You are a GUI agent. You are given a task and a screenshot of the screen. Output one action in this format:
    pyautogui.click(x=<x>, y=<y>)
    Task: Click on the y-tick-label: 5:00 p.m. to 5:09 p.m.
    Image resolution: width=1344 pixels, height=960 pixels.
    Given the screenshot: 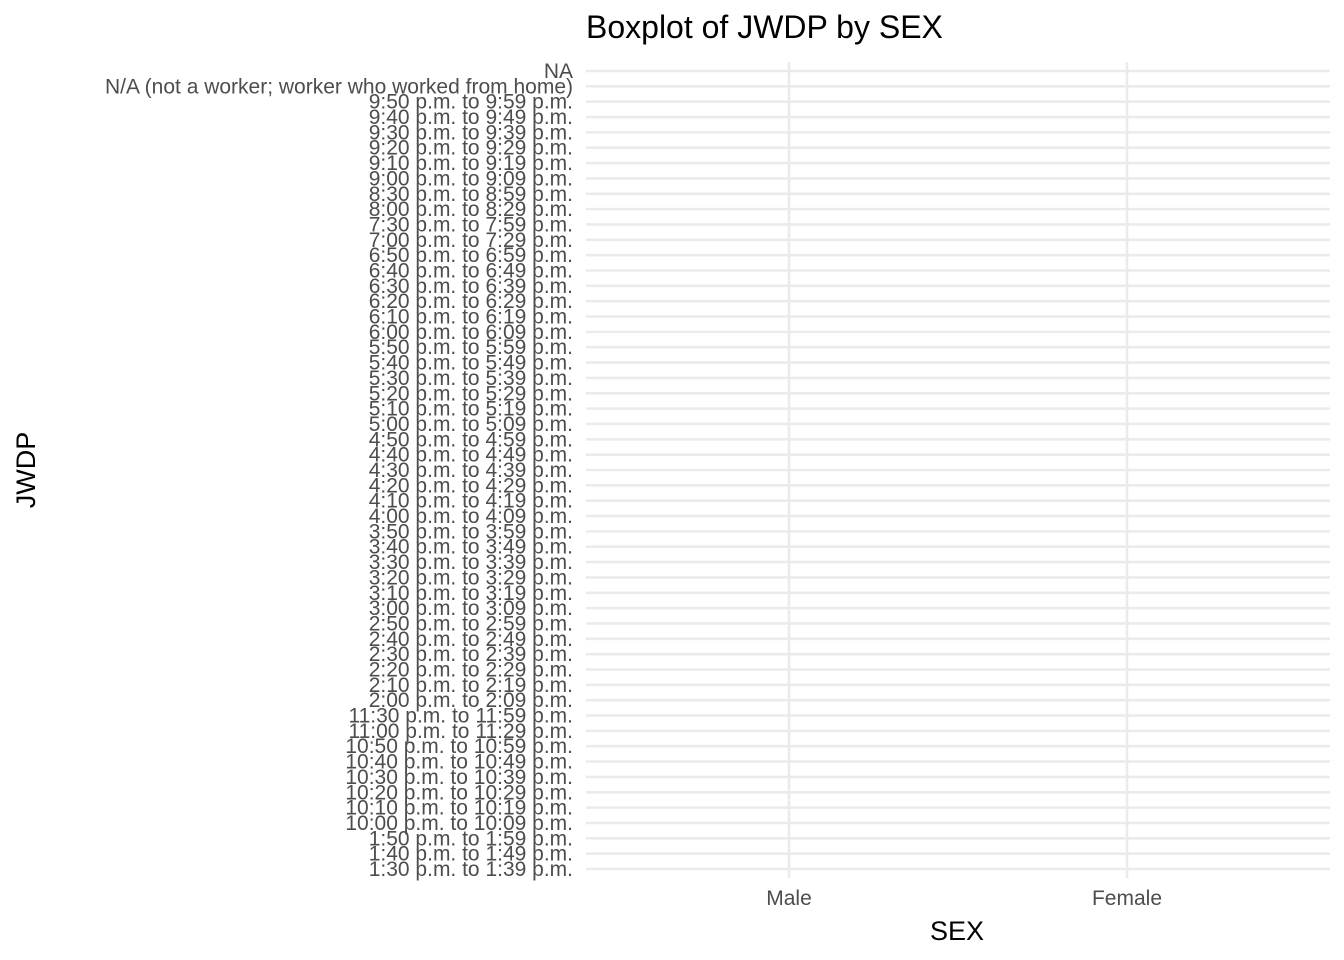 What is the action you would take?
    pyautogui.click(x=471, y=424)
    